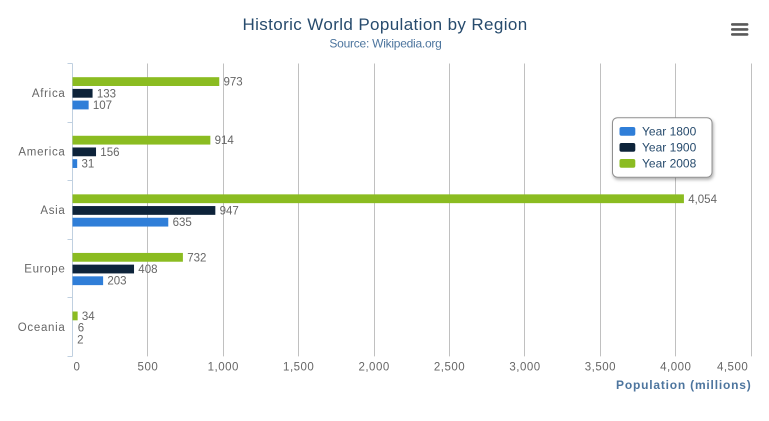 This screenshot has height=421, width=769. What do you see at coordinates (229, 211) in the screenshot?
I see `svg-text: 947` at bounding box center [229, 211].